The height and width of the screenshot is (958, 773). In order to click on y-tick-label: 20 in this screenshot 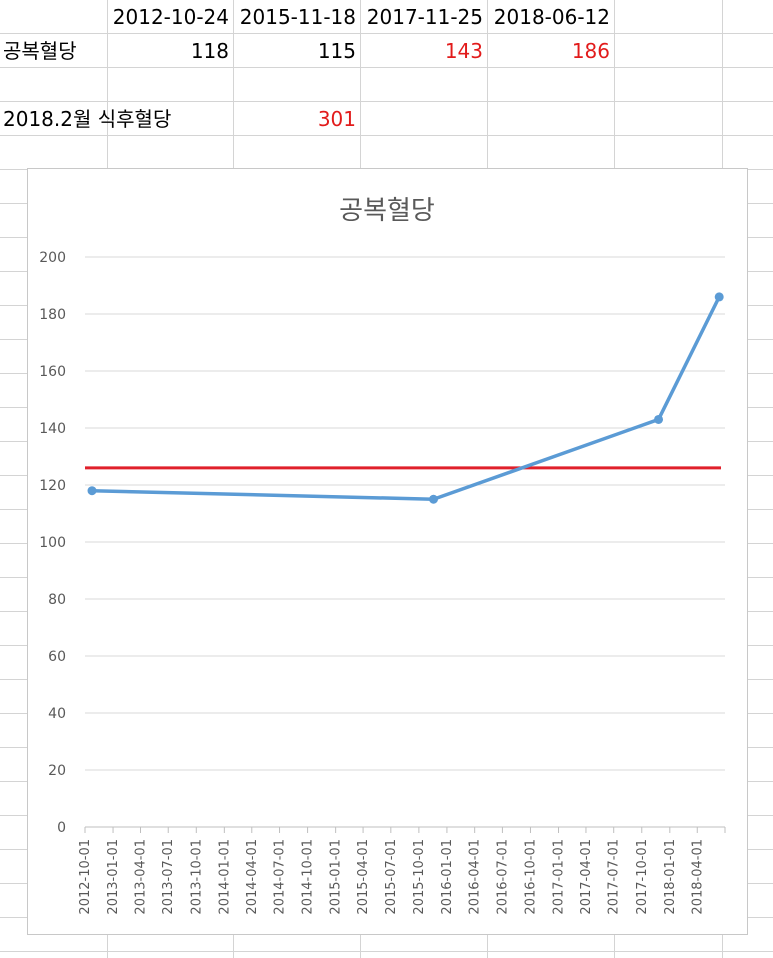, I will do `click(57, 771)`.